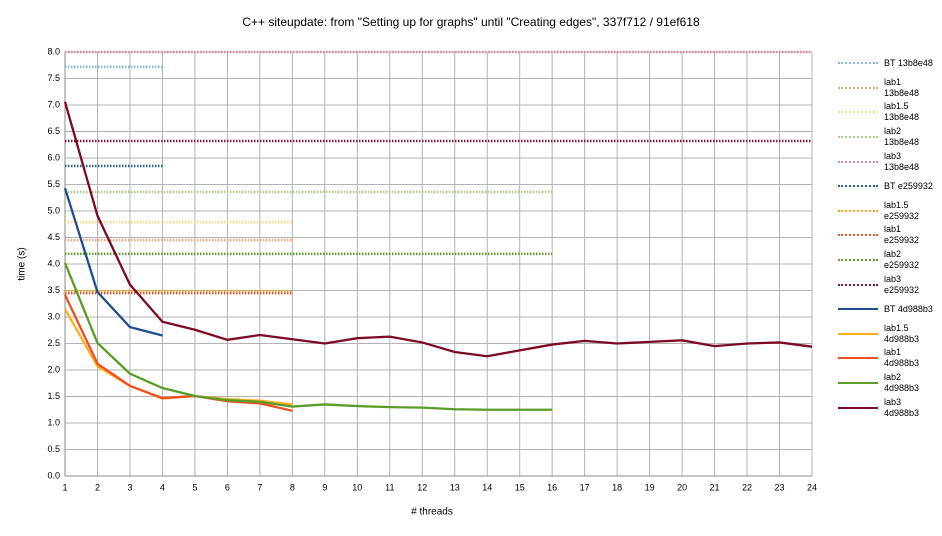 The image size is (942, 536). I want to click on x-tick-label: 10, so click(357, 487).